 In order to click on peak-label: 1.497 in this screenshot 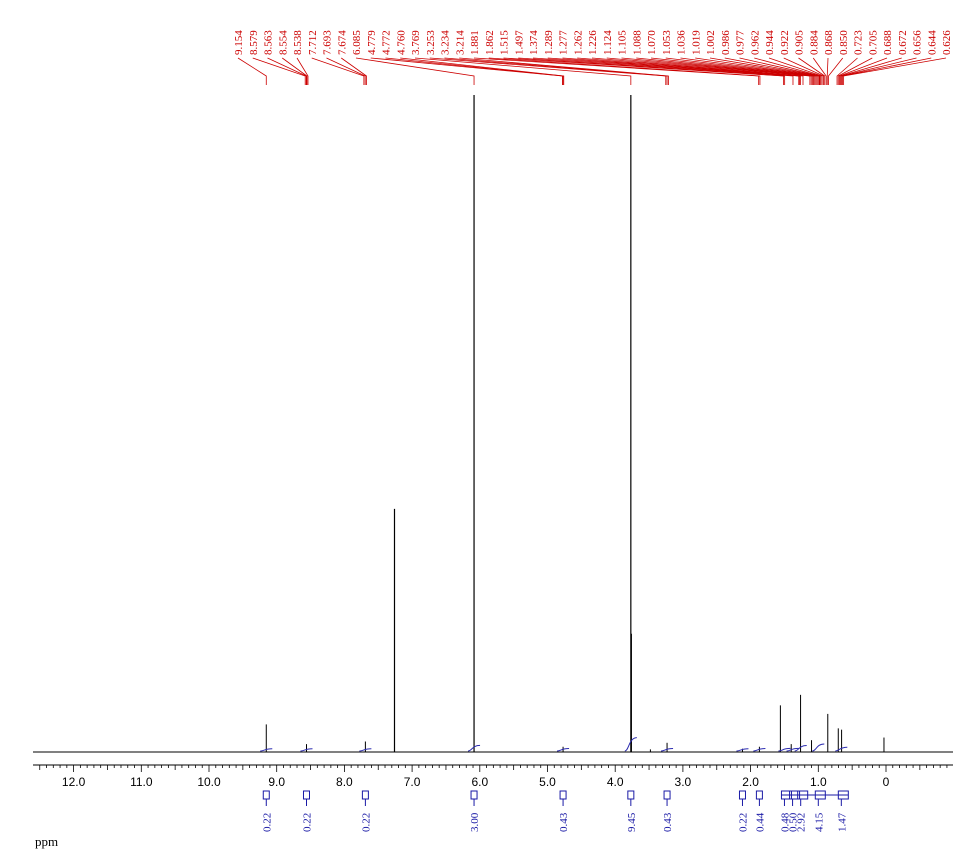, I will do `click(519, 42)`.